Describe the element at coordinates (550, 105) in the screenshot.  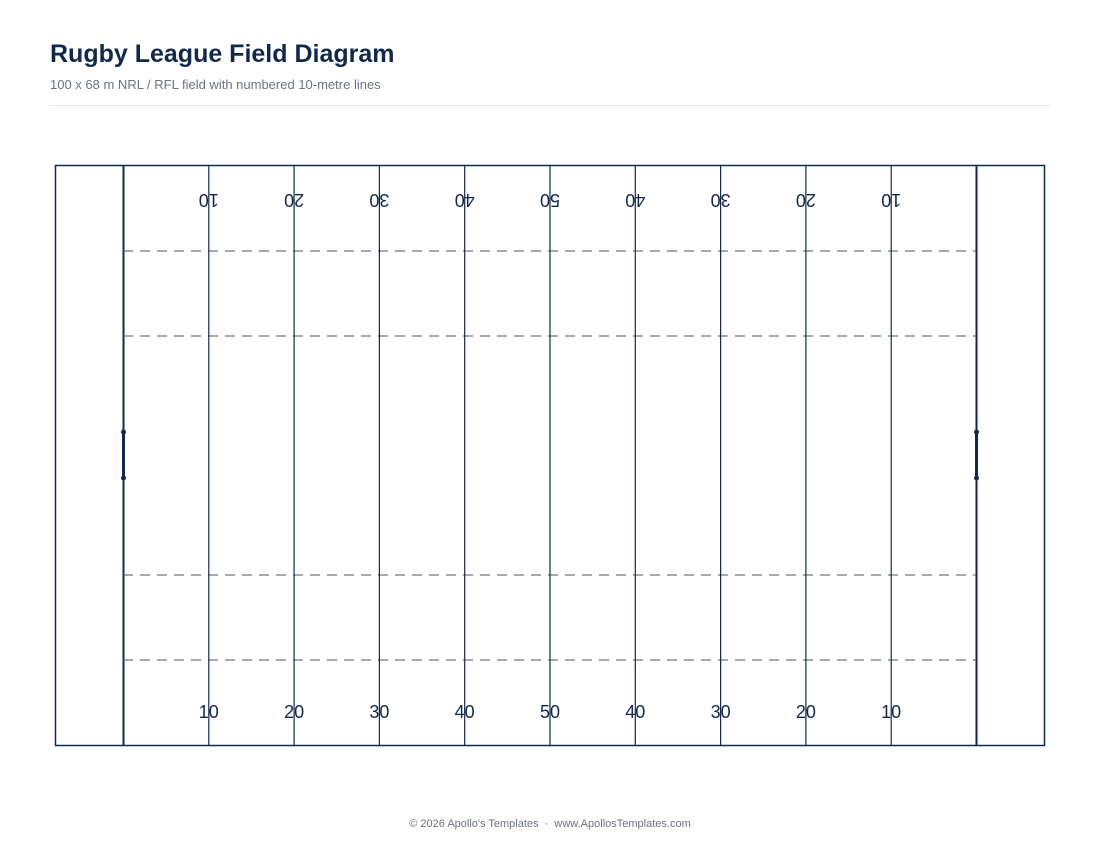
I see `divider` at that location.